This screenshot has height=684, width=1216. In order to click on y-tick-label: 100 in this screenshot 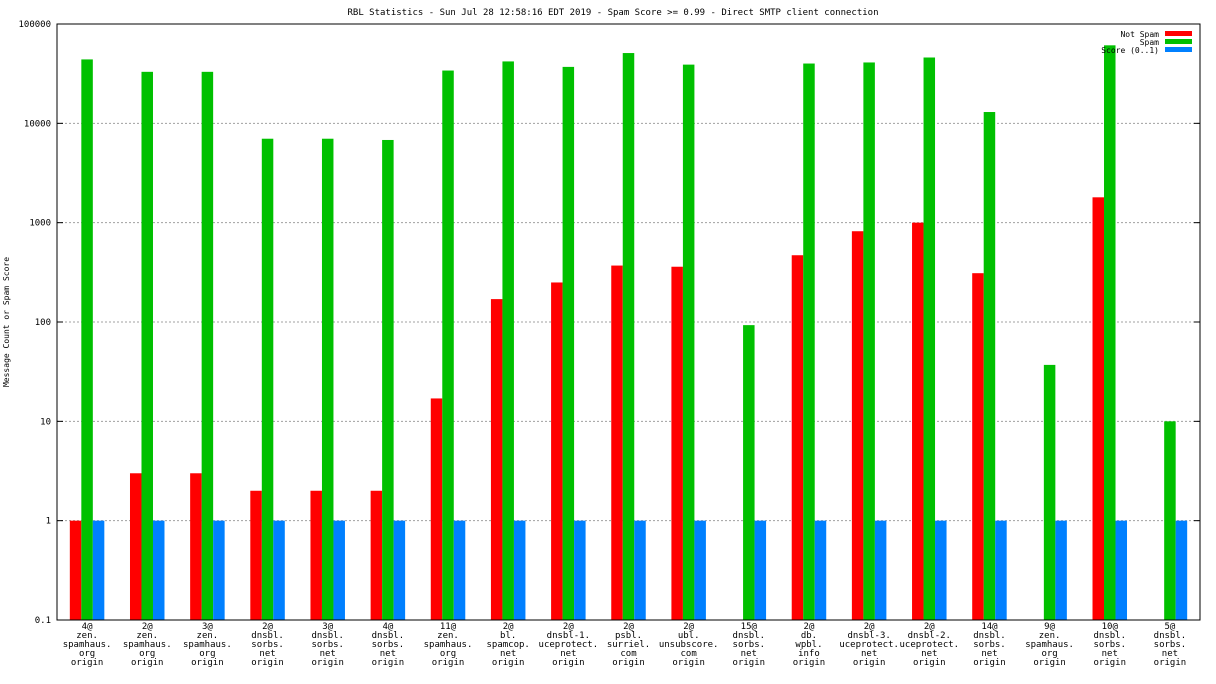, I will do `click(43, 323)`.